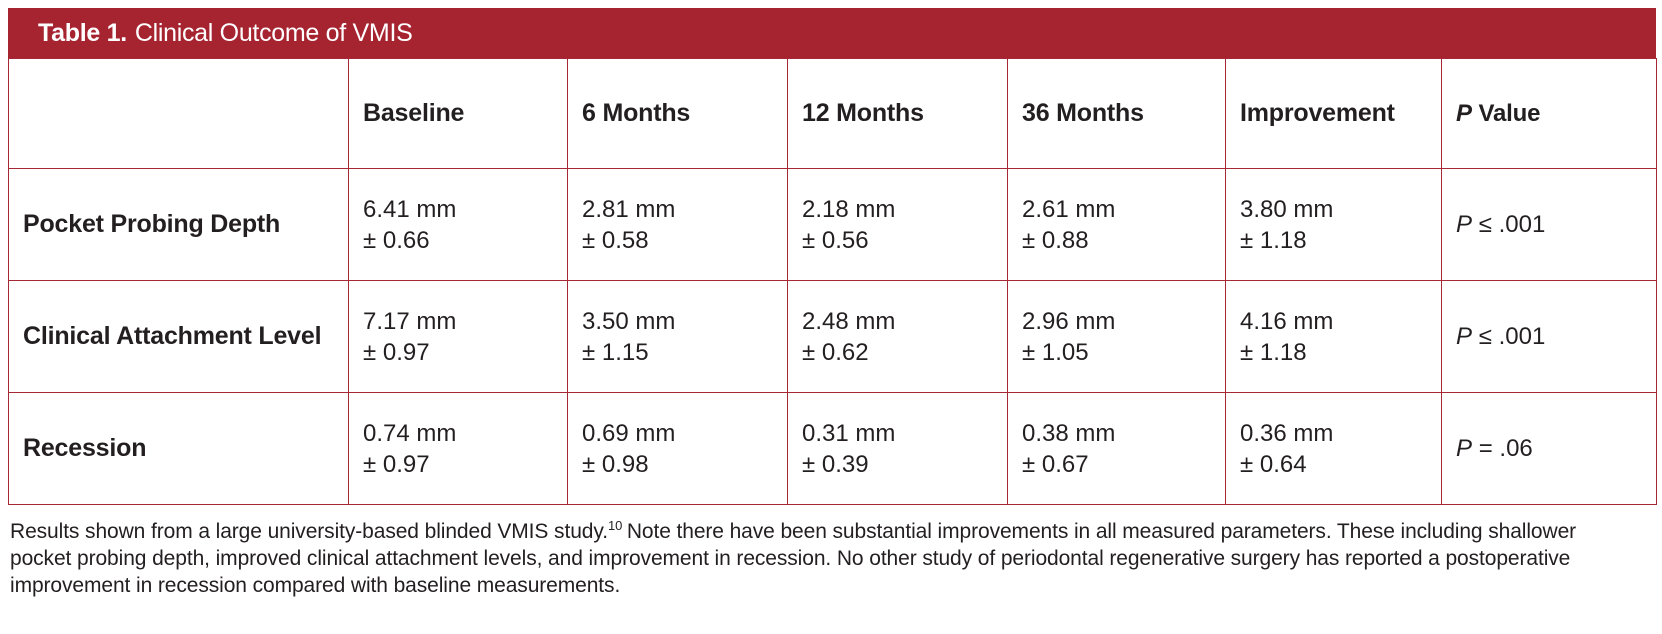 The width and height of the screenshot is (1662, 634). What do you see at coordinates (615, 464) in the screenshot?
I see `standard-deviation: ± 0.98` at bounding box center [615, 464].